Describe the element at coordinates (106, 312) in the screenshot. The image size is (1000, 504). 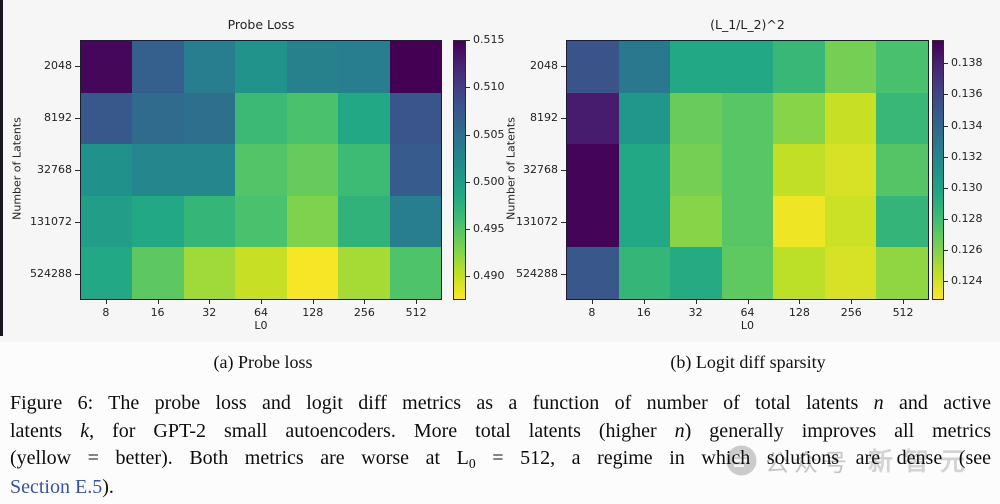
I see `x-tick-label: 8` at that location.